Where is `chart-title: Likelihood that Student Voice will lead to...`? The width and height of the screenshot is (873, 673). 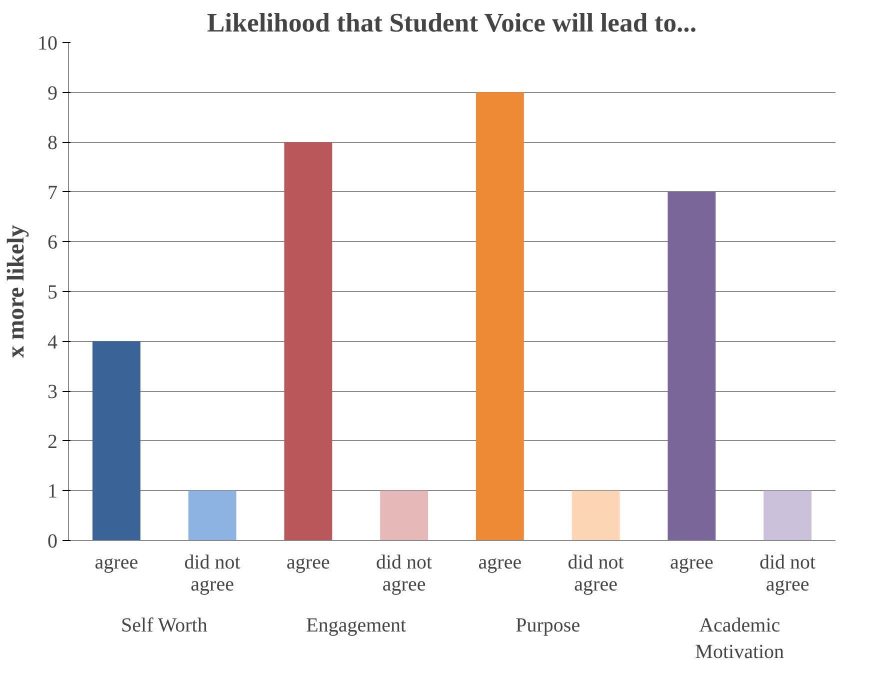 chart-title: Likelihood that Student Voice will lead to... is located at coordinates (452, 23).